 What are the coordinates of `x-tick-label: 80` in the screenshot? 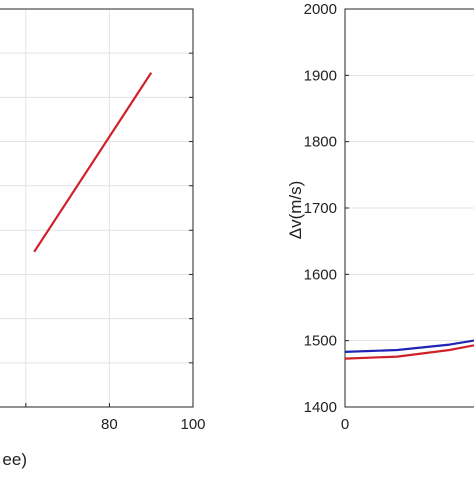 It's located at (109, 424).